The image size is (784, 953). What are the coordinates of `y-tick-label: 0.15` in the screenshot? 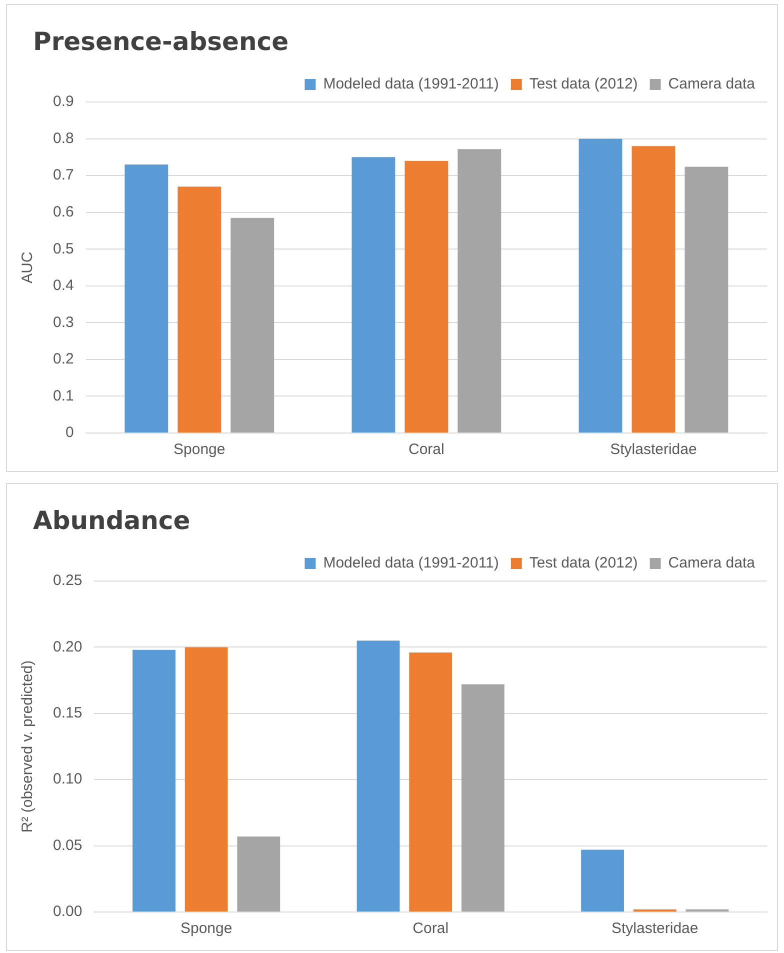 It's located at (67, 713).